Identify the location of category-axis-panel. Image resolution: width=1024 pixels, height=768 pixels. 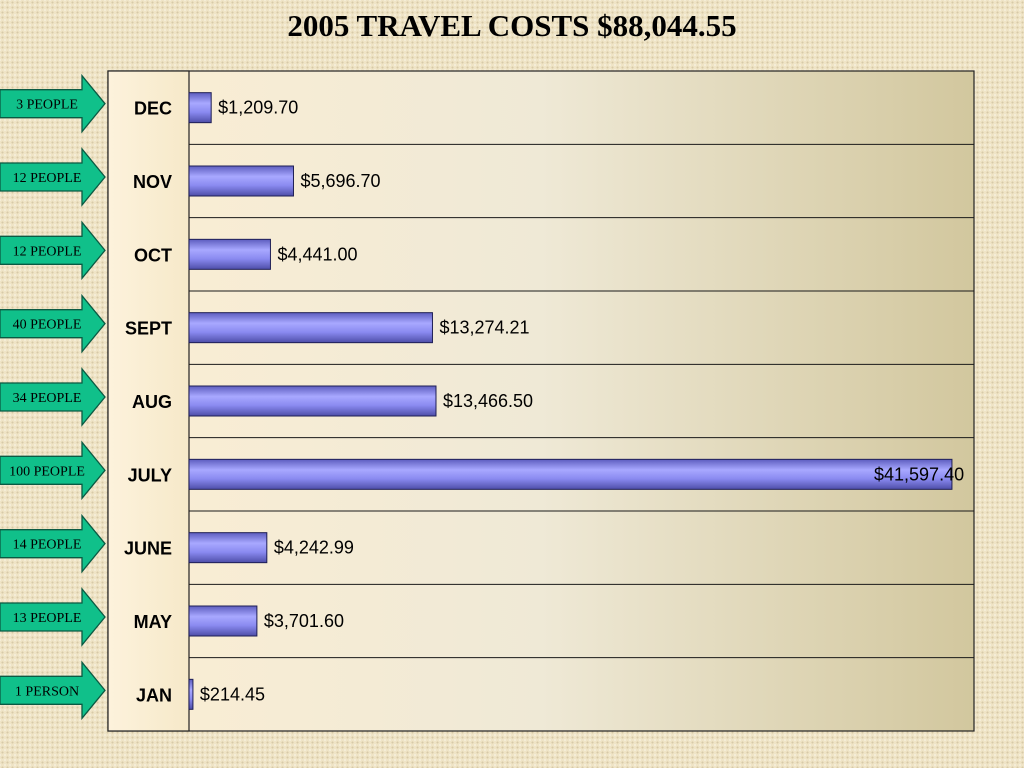
(148, 401).